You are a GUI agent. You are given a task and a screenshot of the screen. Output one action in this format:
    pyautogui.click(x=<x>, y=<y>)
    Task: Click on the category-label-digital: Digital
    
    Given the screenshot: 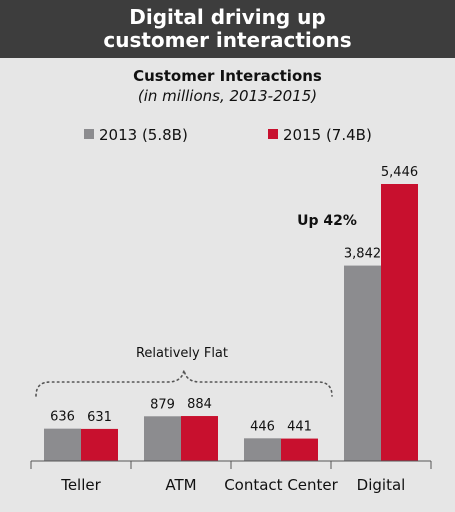 What is the action you would take?
    pyautogui.click(x=381, y=485)
    